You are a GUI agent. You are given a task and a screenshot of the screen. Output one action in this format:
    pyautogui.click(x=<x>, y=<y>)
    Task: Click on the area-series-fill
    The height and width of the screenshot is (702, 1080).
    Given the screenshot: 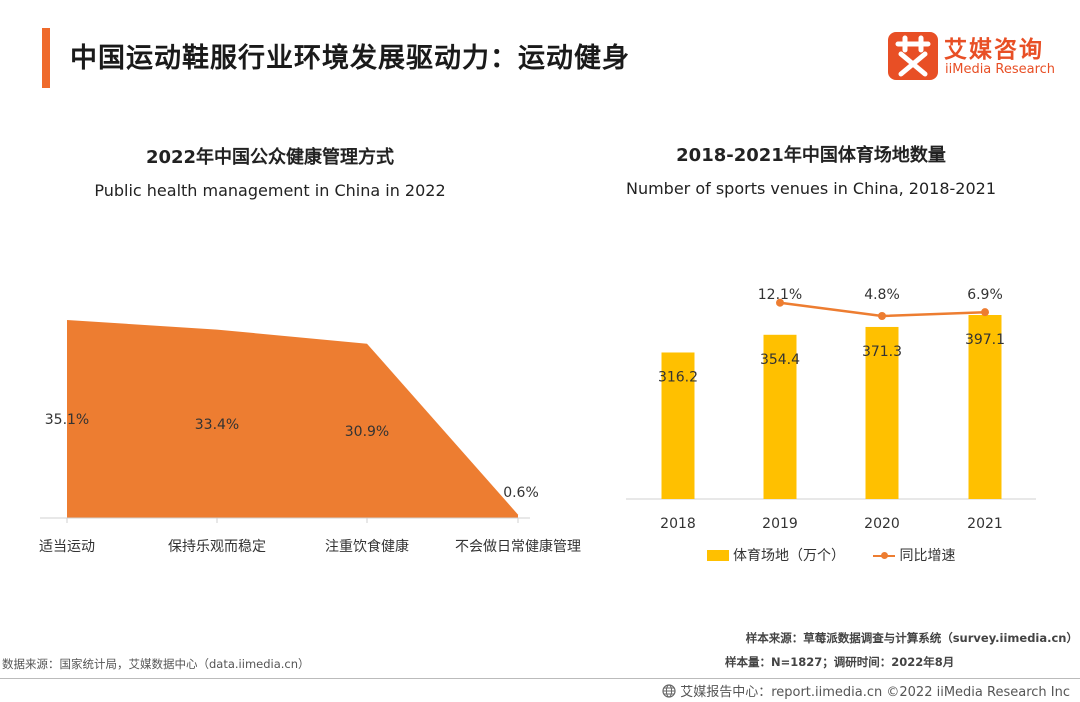 What is the action you would take?
    pyautogui.click(x=292, y=419)
    